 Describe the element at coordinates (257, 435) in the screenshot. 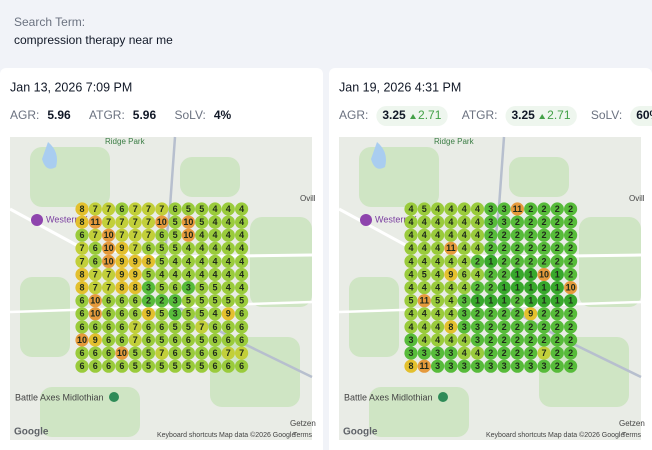

I see `map-label: Map data ©2026 Google` at that location.